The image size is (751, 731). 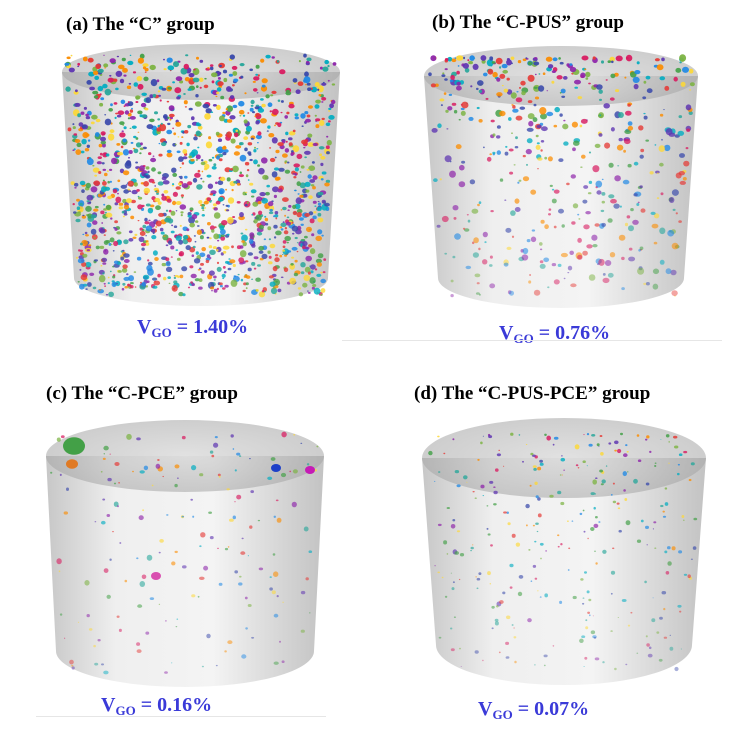 I want to click on panel-b-volume-render, so click(x=561, y=177).